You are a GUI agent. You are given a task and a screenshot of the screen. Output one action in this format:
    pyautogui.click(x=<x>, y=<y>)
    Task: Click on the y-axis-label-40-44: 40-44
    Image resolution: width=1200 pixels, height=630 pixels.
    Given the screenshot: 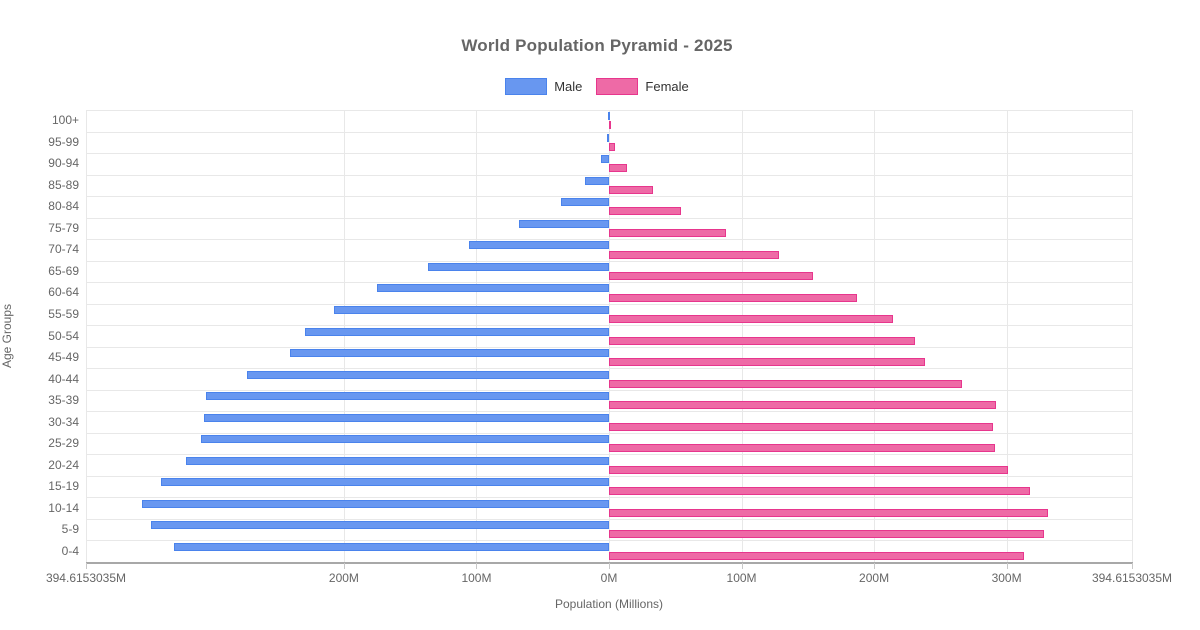 What is the action you would take?
    pyautogui.click(x=63, y=378)
    